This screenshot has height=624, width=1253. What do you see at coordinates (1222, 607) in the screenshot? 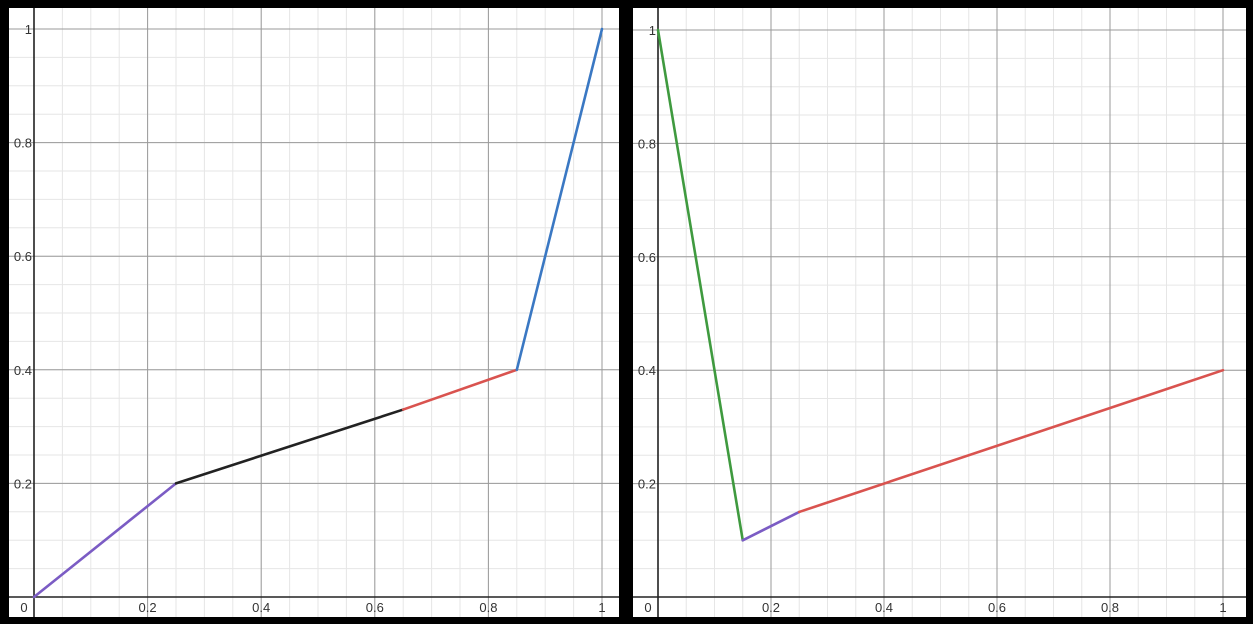
I see `right-x-tick-label: 1` at bounding box center [1222, 607].